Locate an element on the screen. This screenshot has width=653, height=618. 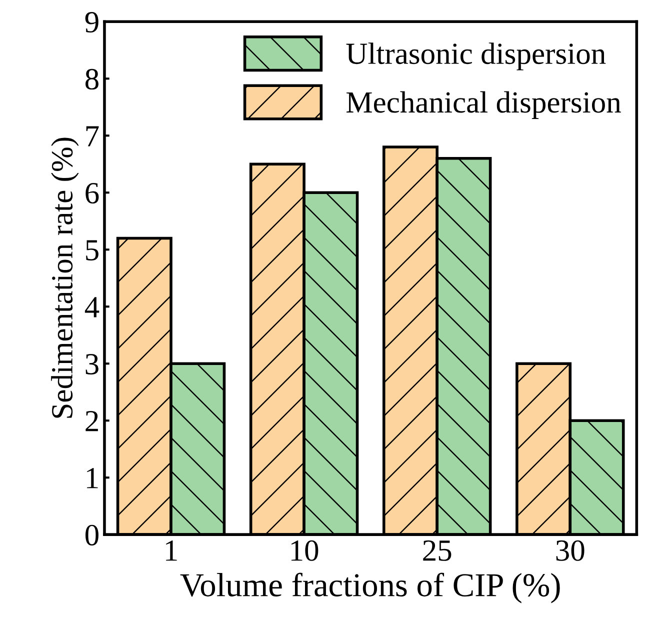
legend-label: Ultrasonic dispersion is located at coordinates (476, 56).